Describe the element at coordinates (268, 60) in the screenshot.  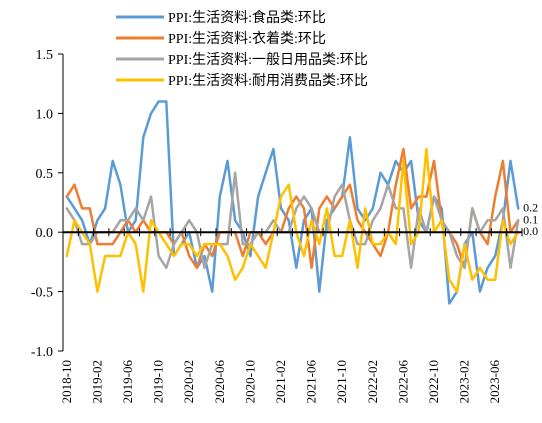
I see `legend-label: PPI:生活资料:一般日用品类:环比` at that location.